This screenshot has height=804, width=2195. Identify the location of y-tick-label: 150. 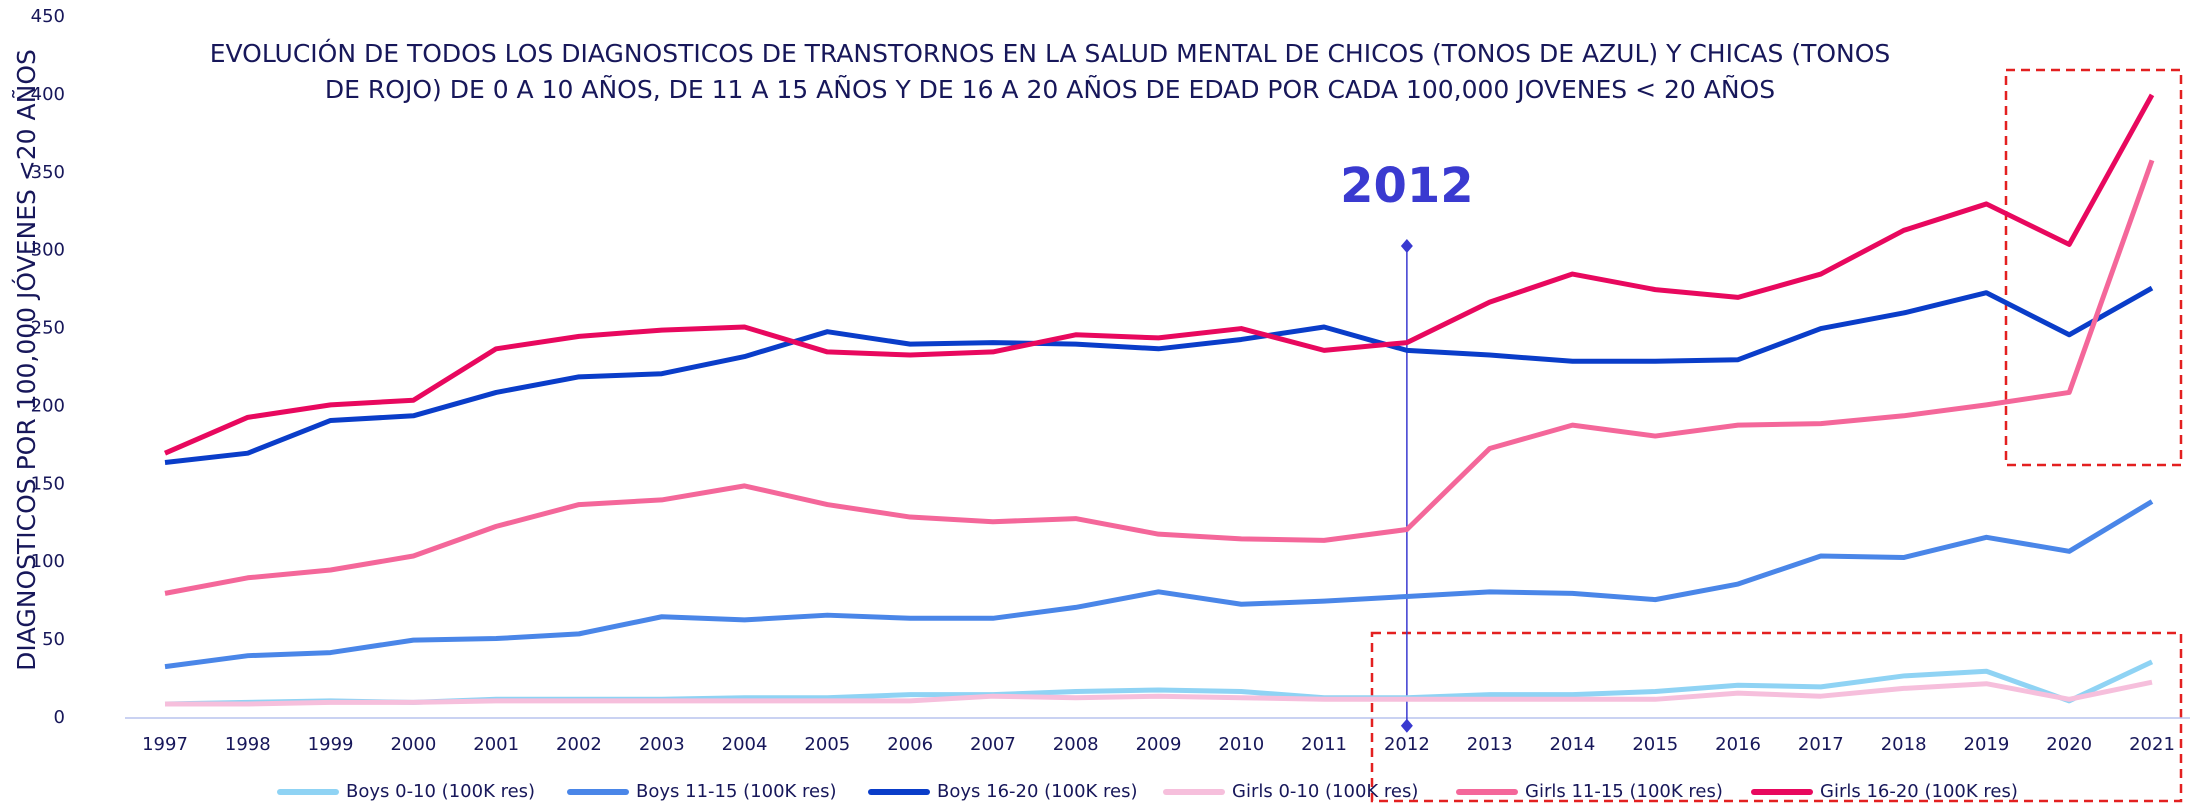
(48, 483).